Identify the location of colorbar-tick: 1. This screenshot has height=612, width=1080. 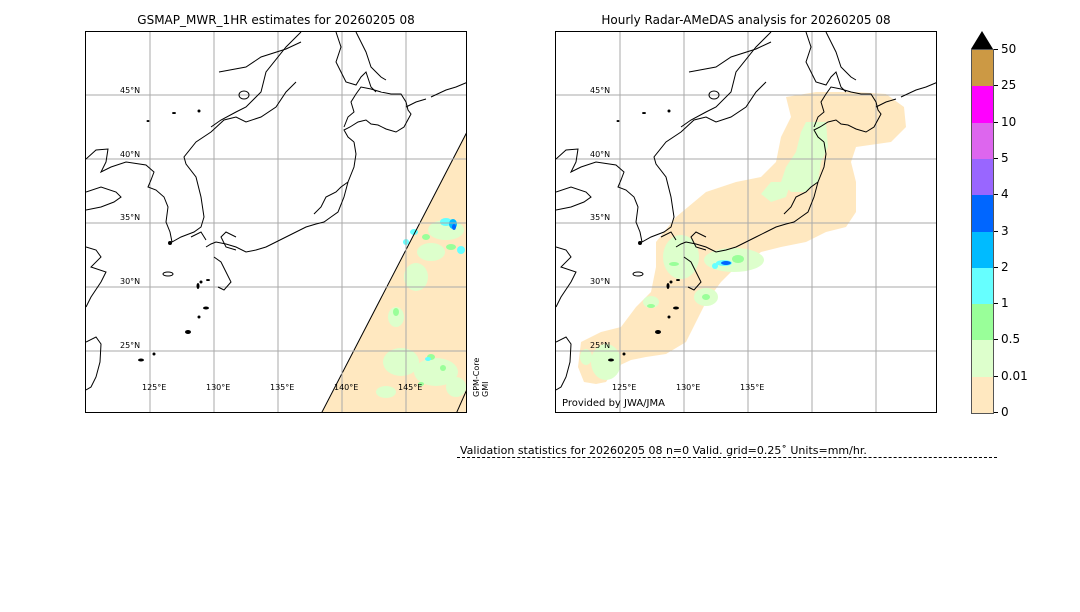
(1001, 303).